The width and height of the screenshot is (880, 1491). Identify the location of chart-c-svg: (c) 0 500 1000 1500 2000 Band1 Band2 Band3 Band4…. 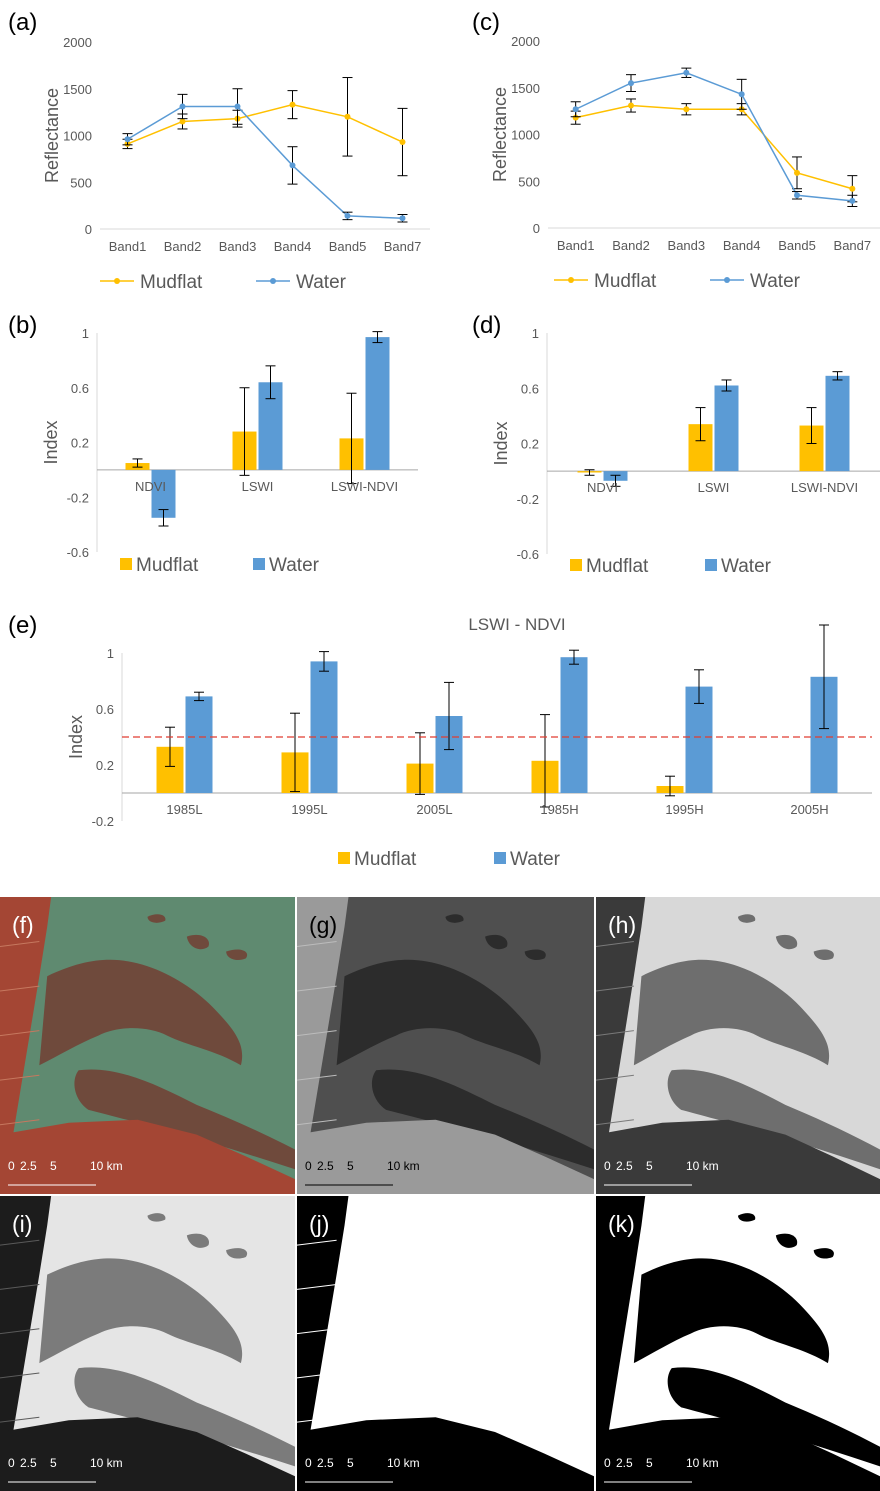
(676, 150).